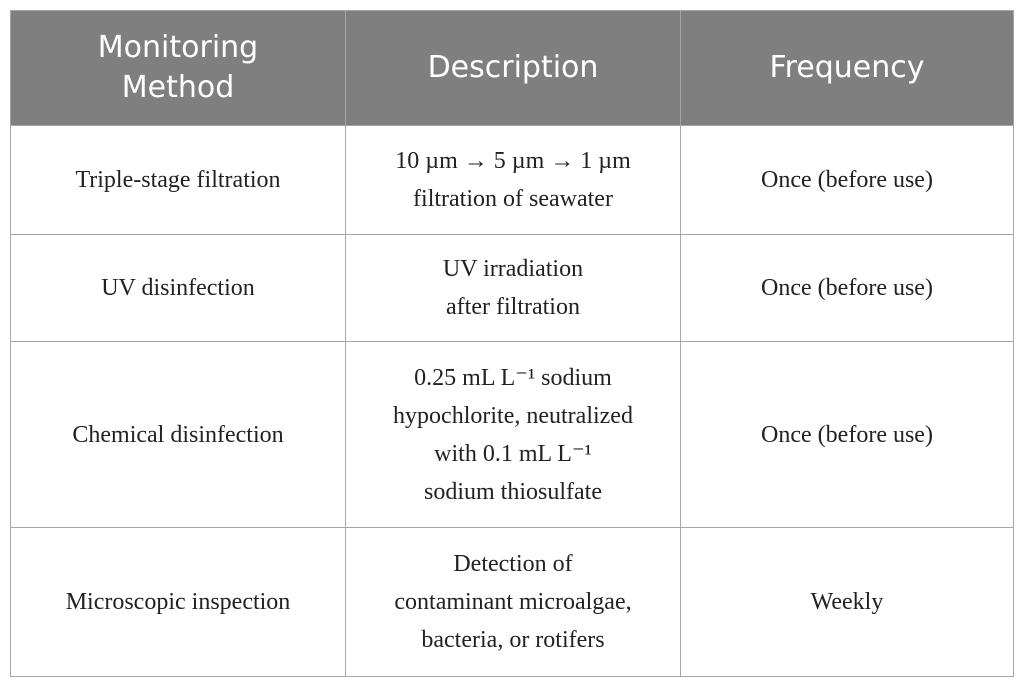 The image size is (1025, 691). Describe the element at coordinates (513, 307) in the screenshot. I see `cell-line: after filtration` at that location.